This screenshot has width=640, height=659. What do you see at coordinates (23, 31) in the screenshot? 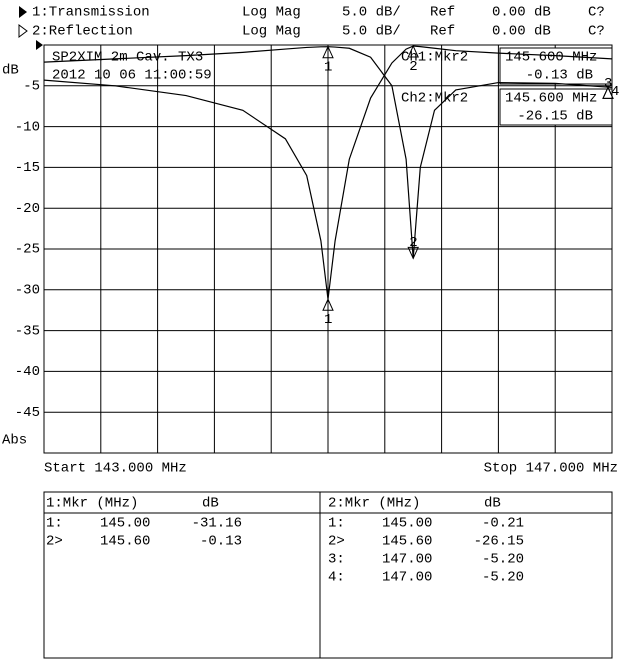
I see `channel-indicator` at bounding box center [23, 31].